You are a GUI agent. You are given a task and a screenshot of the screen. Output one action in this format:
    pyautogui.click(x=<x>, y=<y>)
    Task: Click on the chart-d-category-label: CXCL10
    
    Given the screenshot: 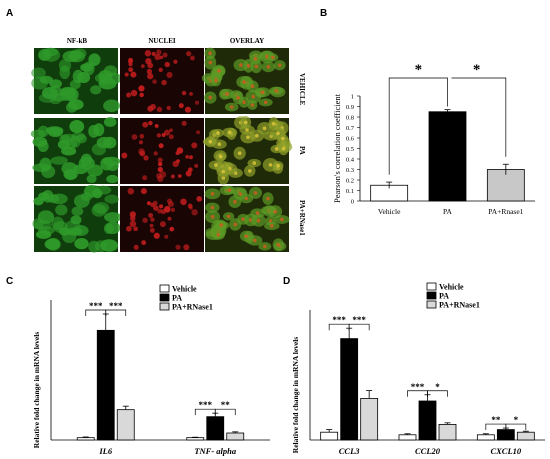 What is the action you would take?
    pyautogui.click(x=505, y=451)
    